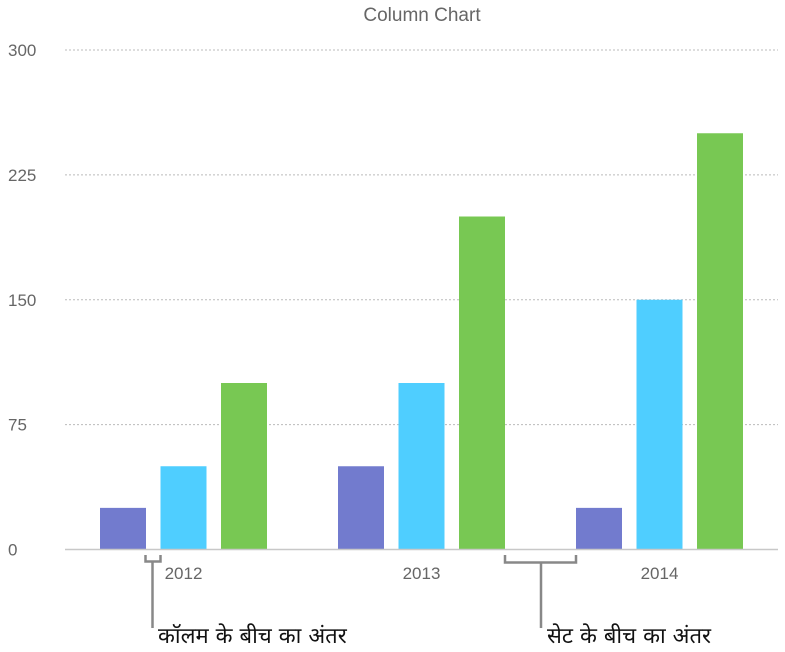  Describe the element at coordinates (22, 175) in the screenshot. I see `y-tick-label: 225` at that location.